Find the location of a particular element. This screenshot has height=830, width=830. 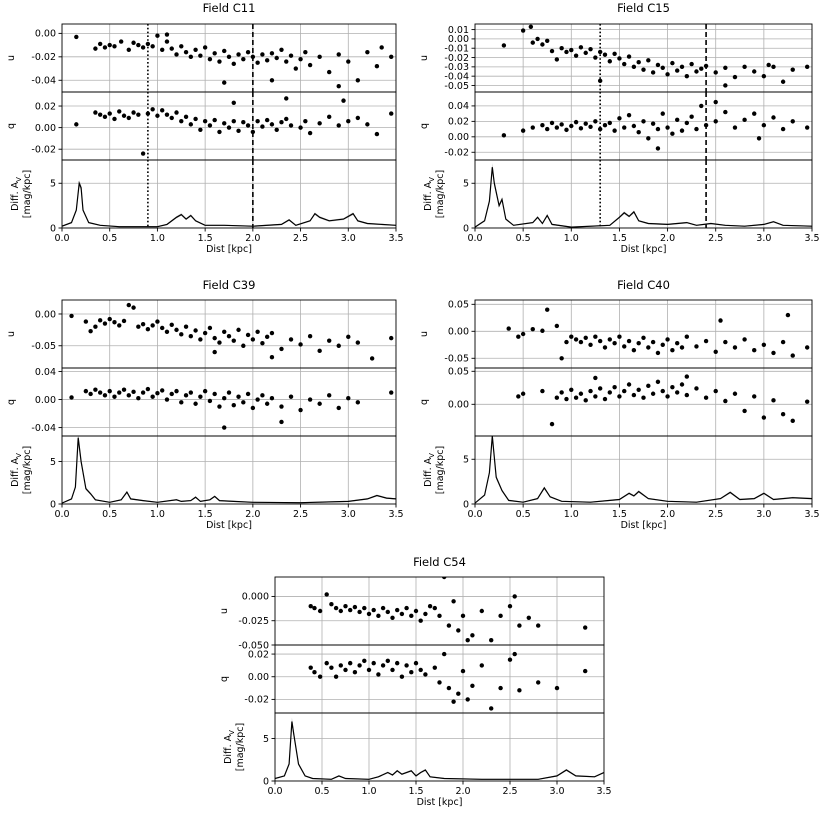

x-tick-label: 2.5 is located at coordinates (300, 238).